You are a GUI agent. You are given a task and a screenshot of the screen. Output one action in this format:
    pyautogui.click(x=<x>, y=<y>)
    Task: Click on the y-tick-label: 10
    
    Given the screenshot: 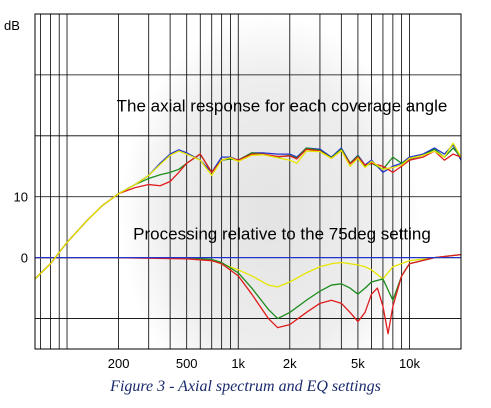 What is the action you would take?
    pyautogui.click(x=21, y=197)
    